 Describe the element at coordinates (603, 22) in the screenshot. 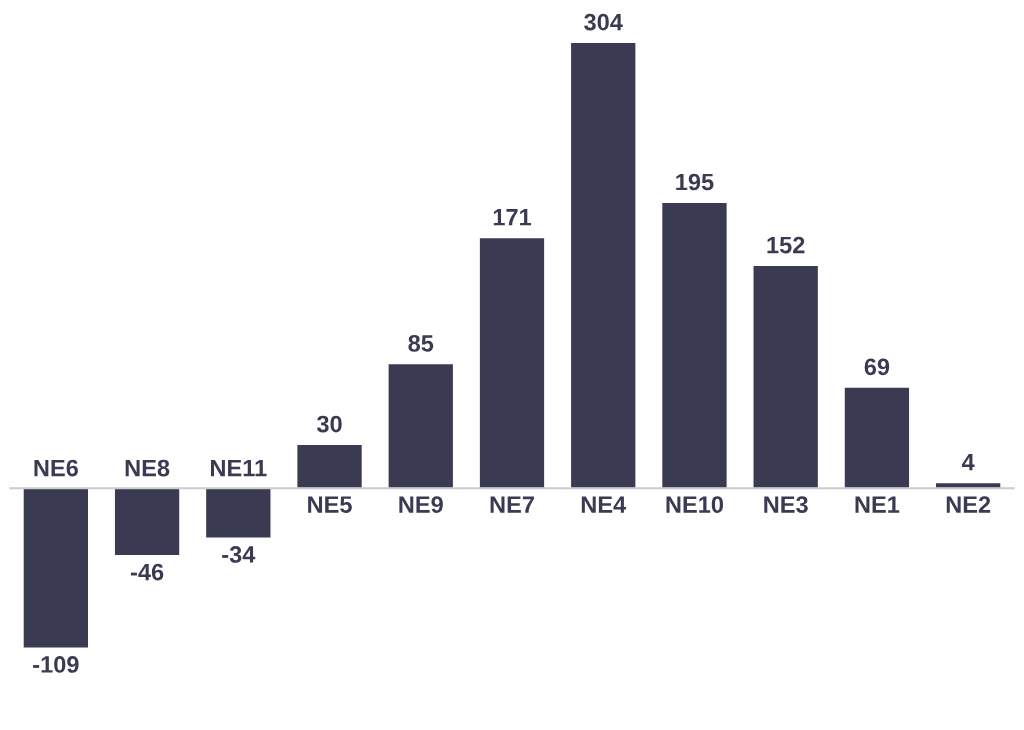

I see `data-label: 304` at that location.